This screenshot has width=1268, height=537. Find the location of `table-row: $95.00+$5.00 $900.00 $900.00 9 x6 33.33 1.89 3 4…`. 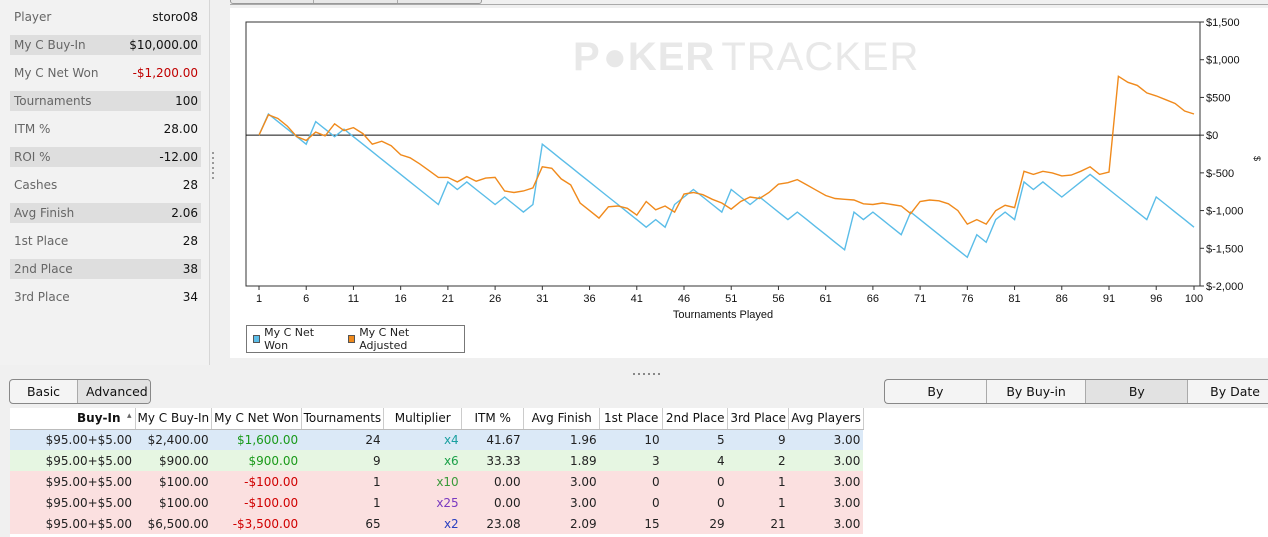

table-row: $95.00+$5.00 $900.00 $900.00 9 x6 33.33 1.89 3 4… is located at coordinates (437, 460).